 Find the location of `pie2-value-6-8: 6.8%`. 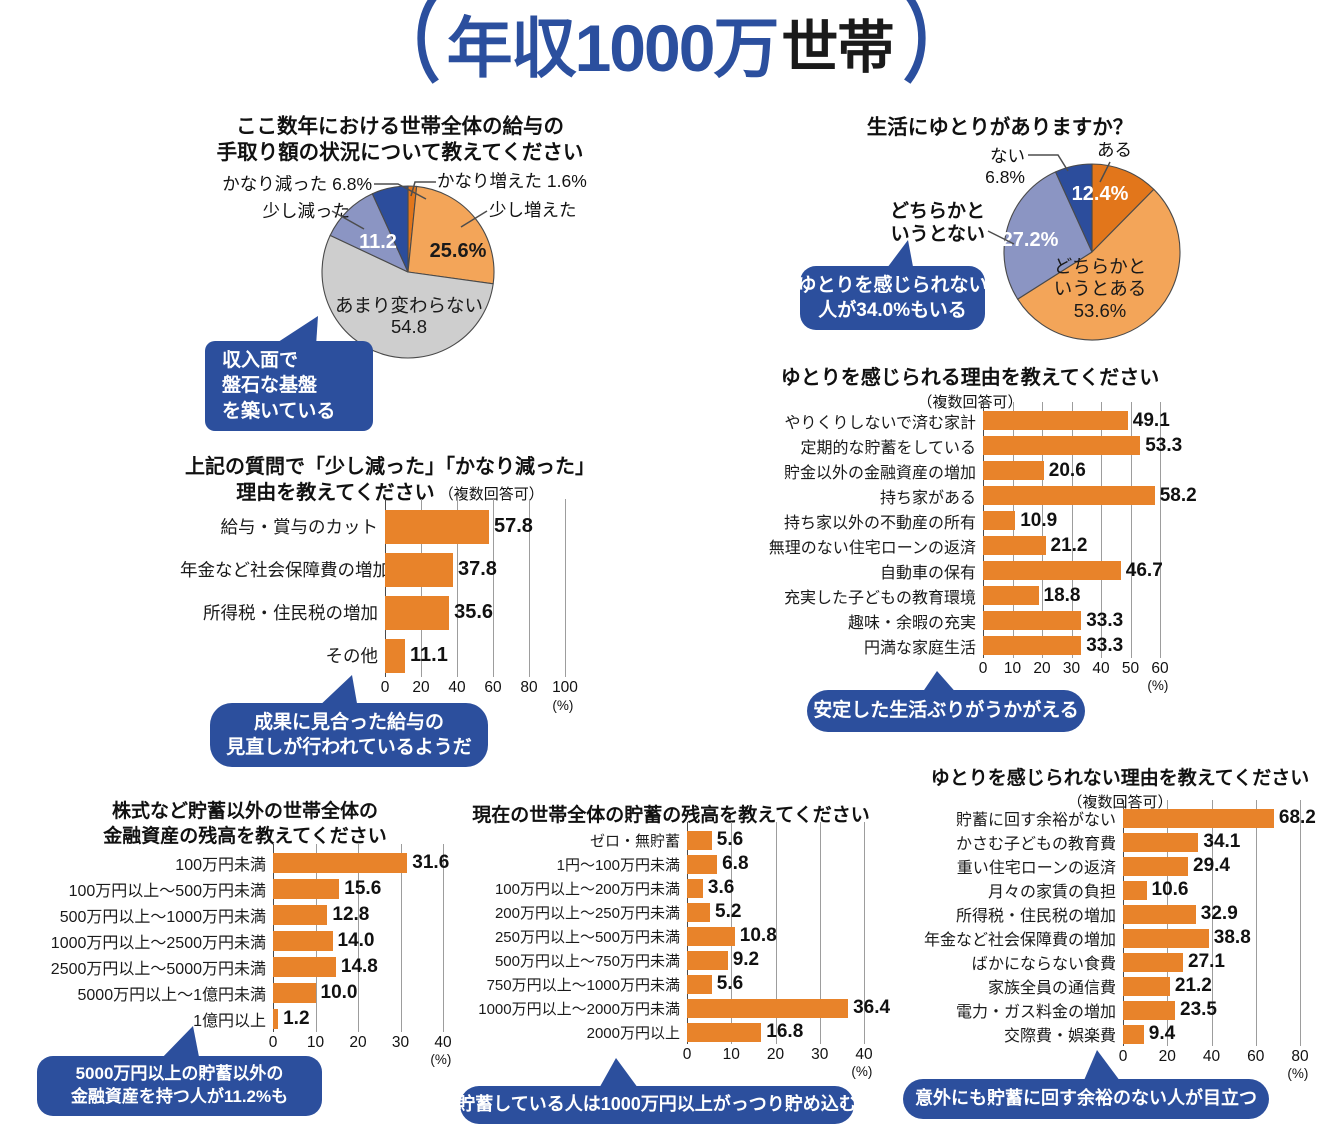

pie2-value-6-8: 6.8% is located at coordinates (1005, 177).